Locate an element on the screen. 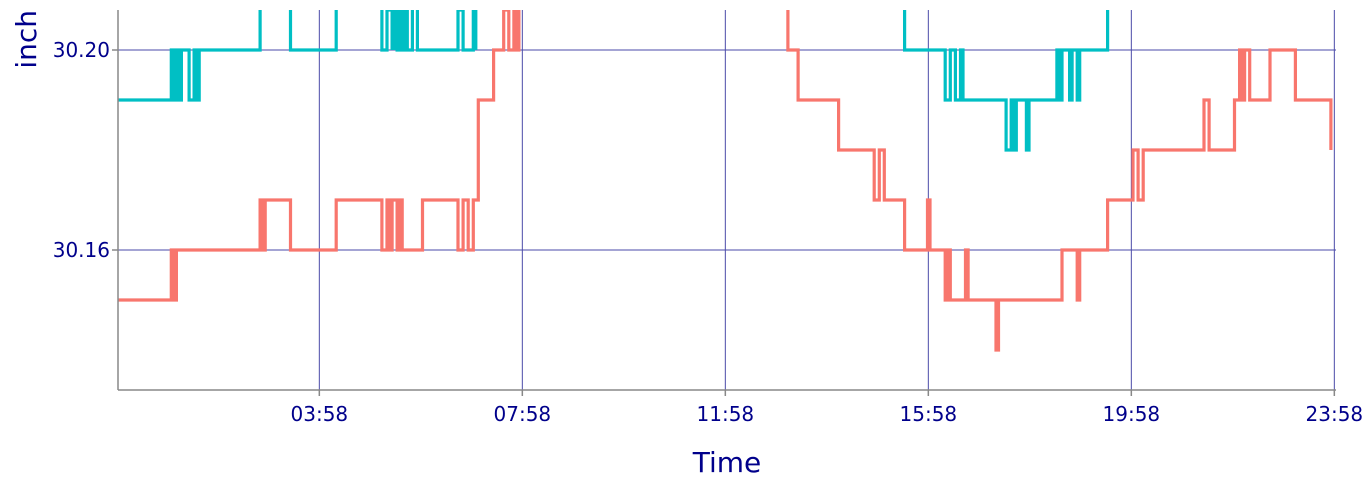 The height and width of the screenshot is (480, 1370). x-axis-title: Time is located at coordinates (727, 462).